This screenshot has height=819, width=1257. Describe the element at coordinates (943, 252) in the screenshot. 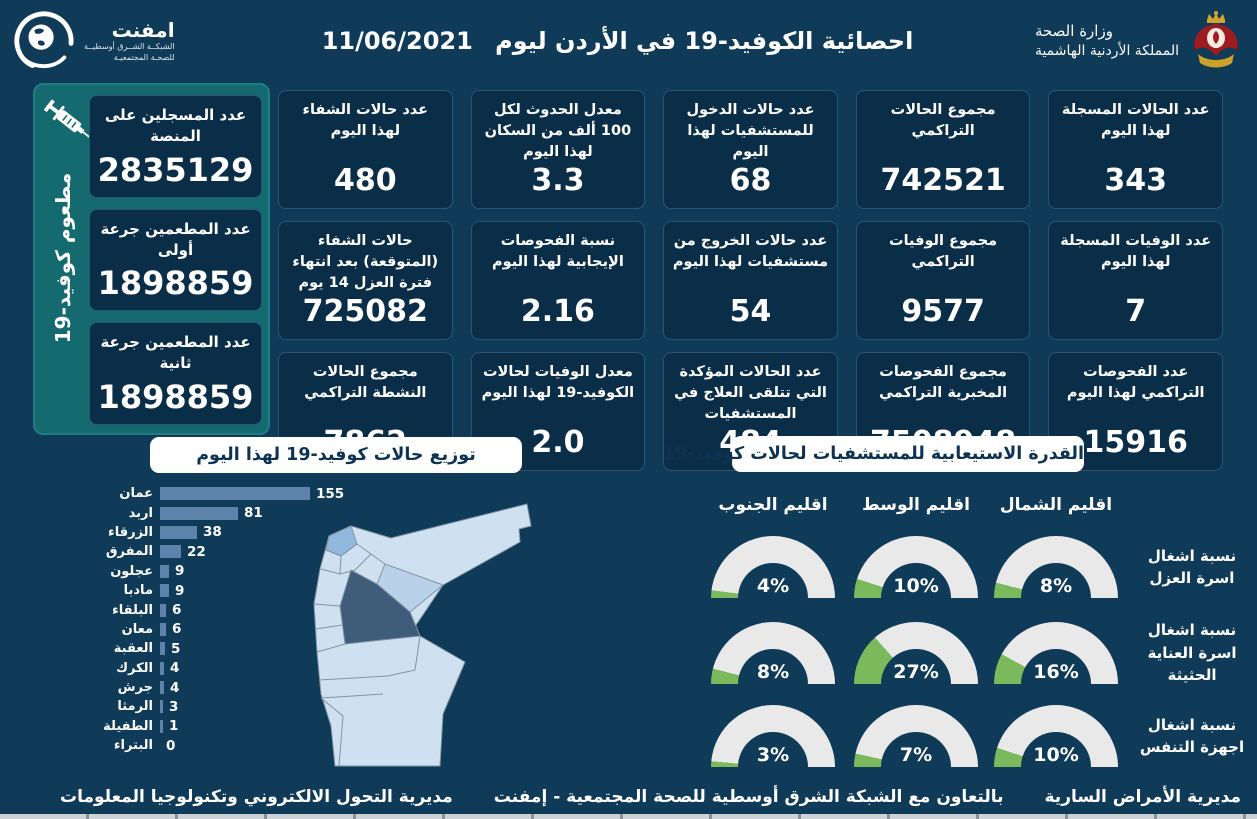

I see `stat-label: مجموع الوفيات التراكمي` at that location.